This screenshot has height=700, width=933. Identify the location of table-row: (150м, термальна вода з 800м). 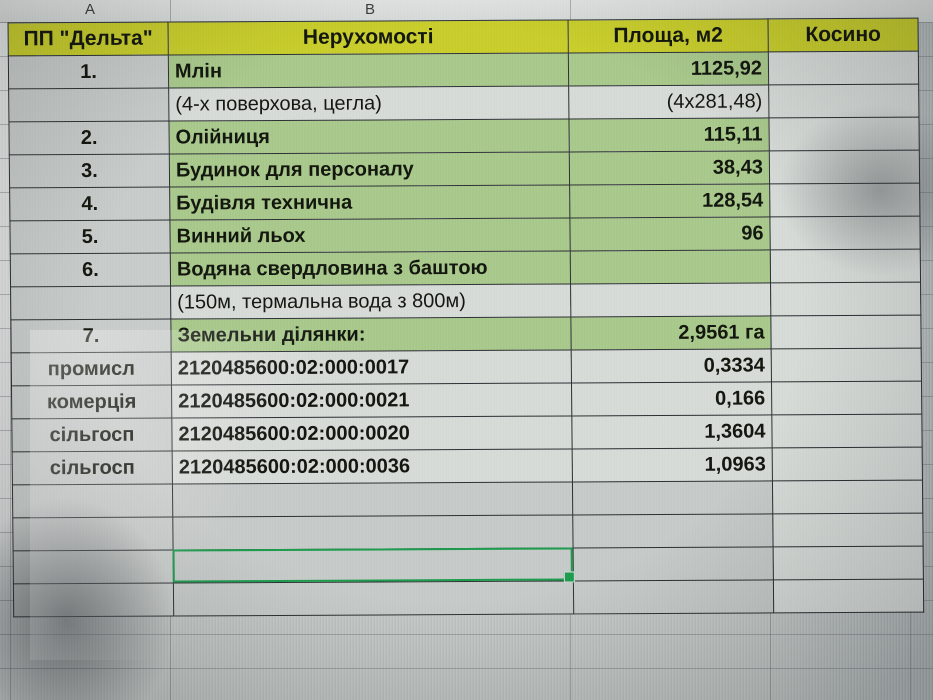
(465, 301).